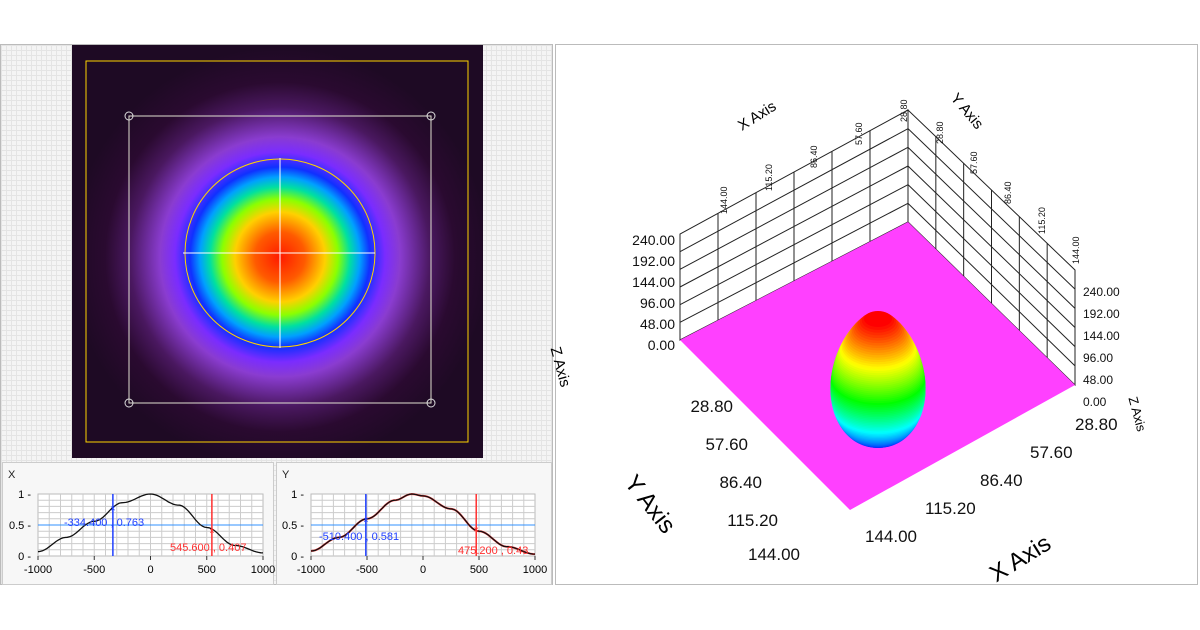 The height and width of the screenshot is (630, 1200). Describe the element at coordinates (653, 282) in the screenshot. I see `z-tick-label: 144.00` at that location.